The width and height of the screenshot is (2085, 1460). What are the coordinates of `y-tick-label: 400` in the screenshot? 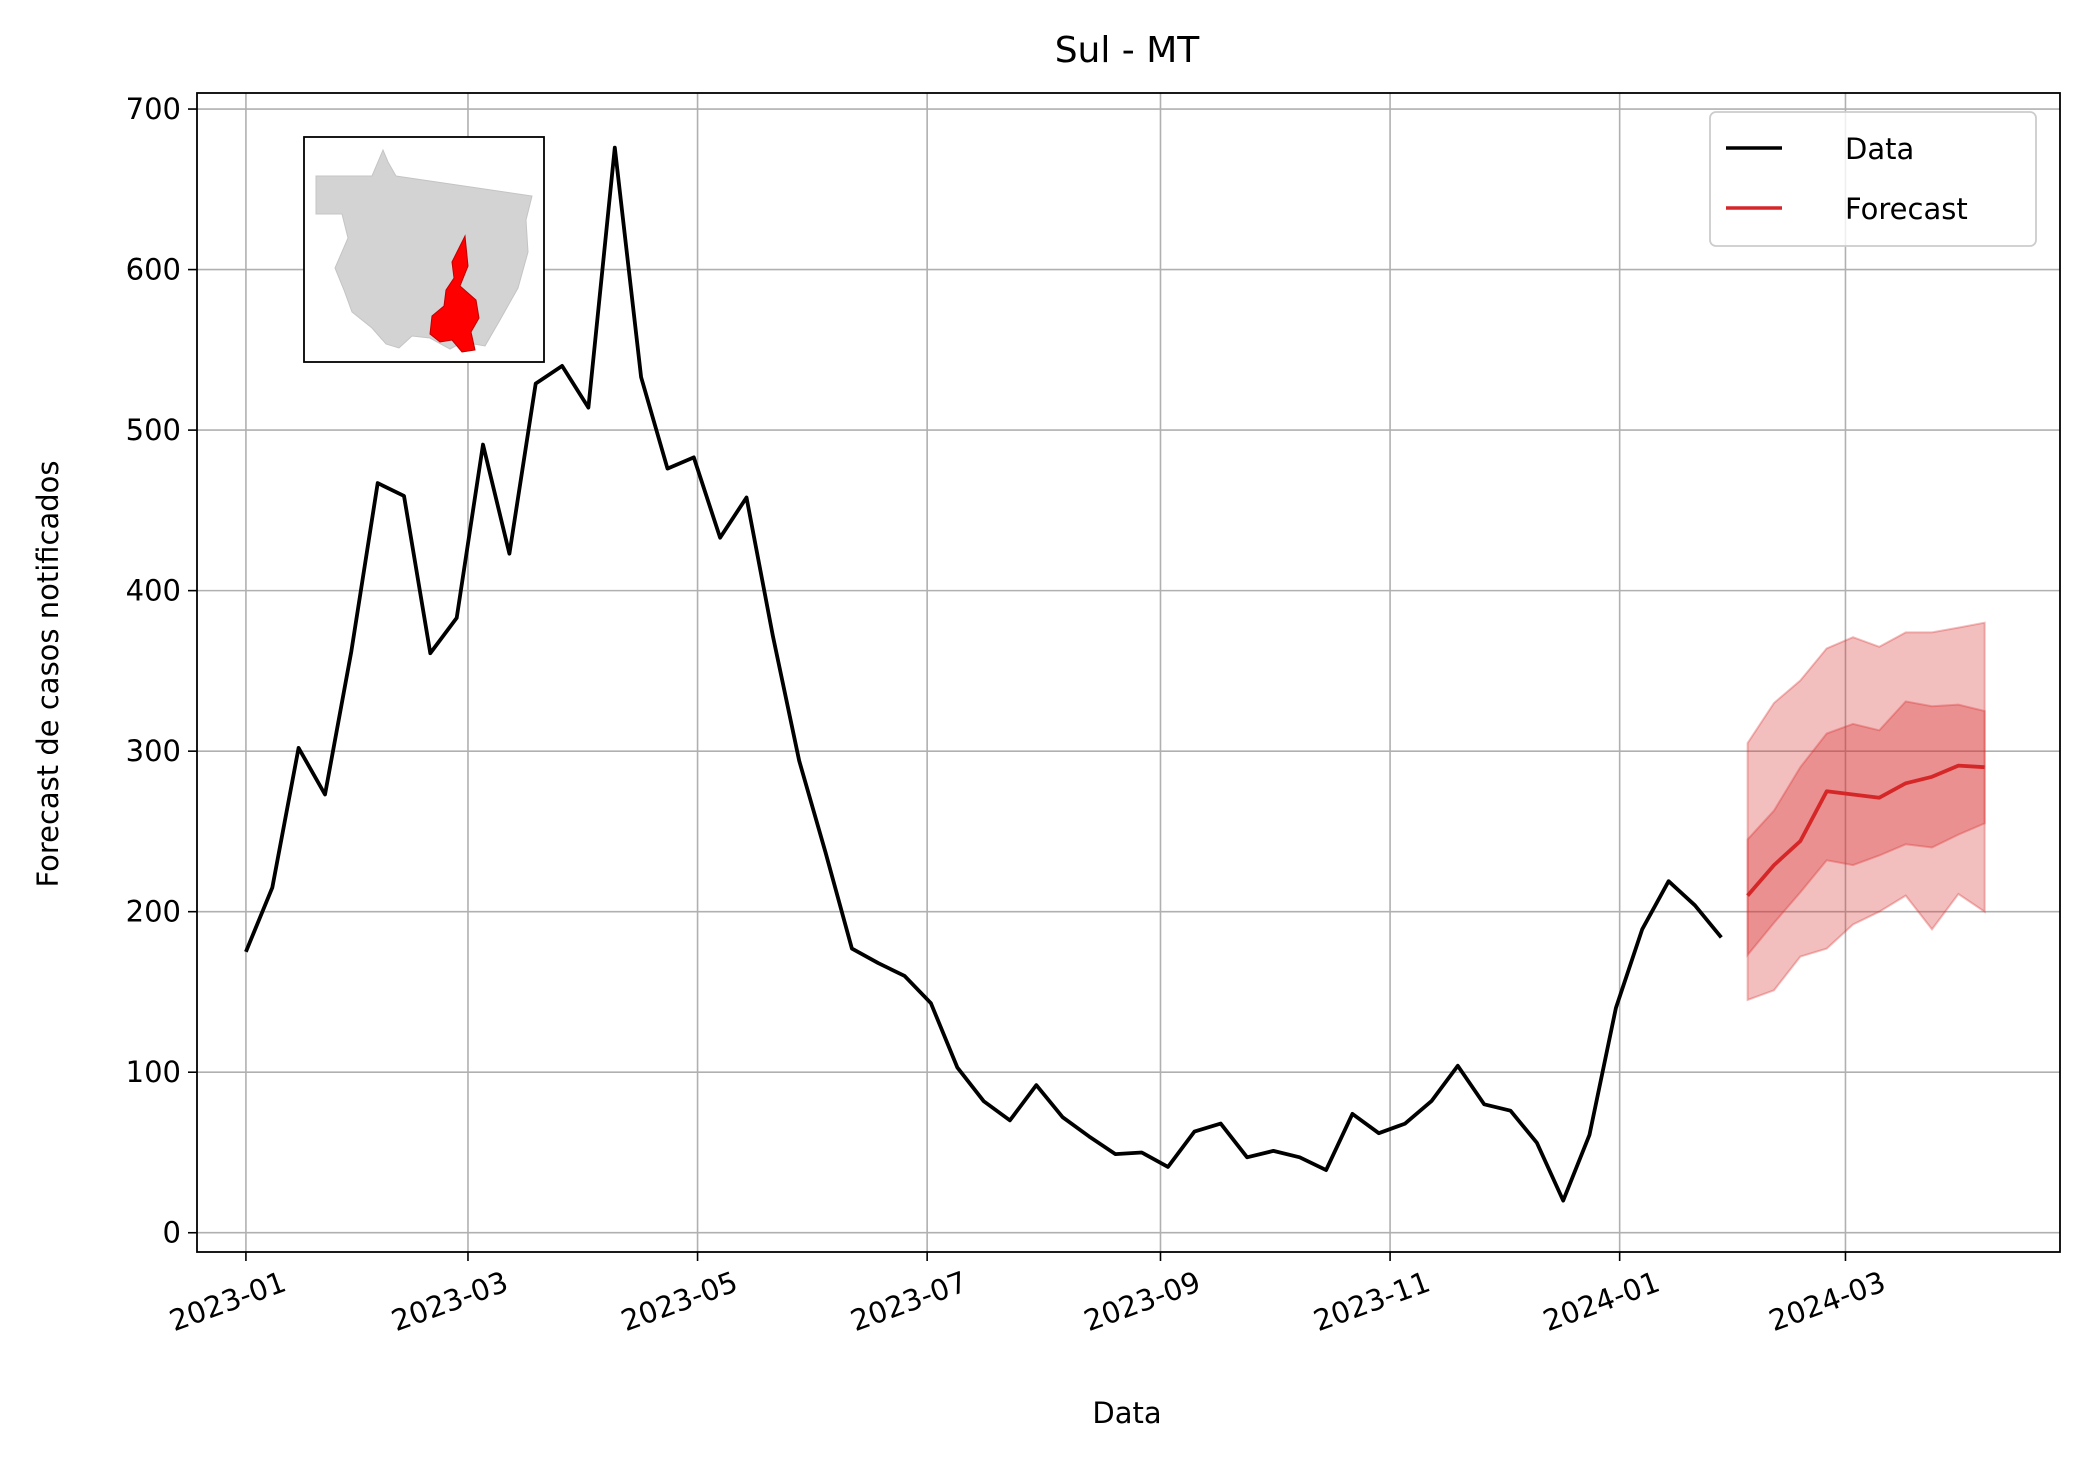 It's located at (153, 591).